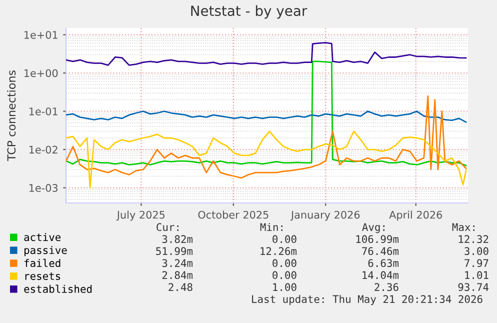 The image size is (497, 323). What do you see at coordinates (271, 226) in the screenshot?
I see `text: Min:` at bounding box center [271, 226].